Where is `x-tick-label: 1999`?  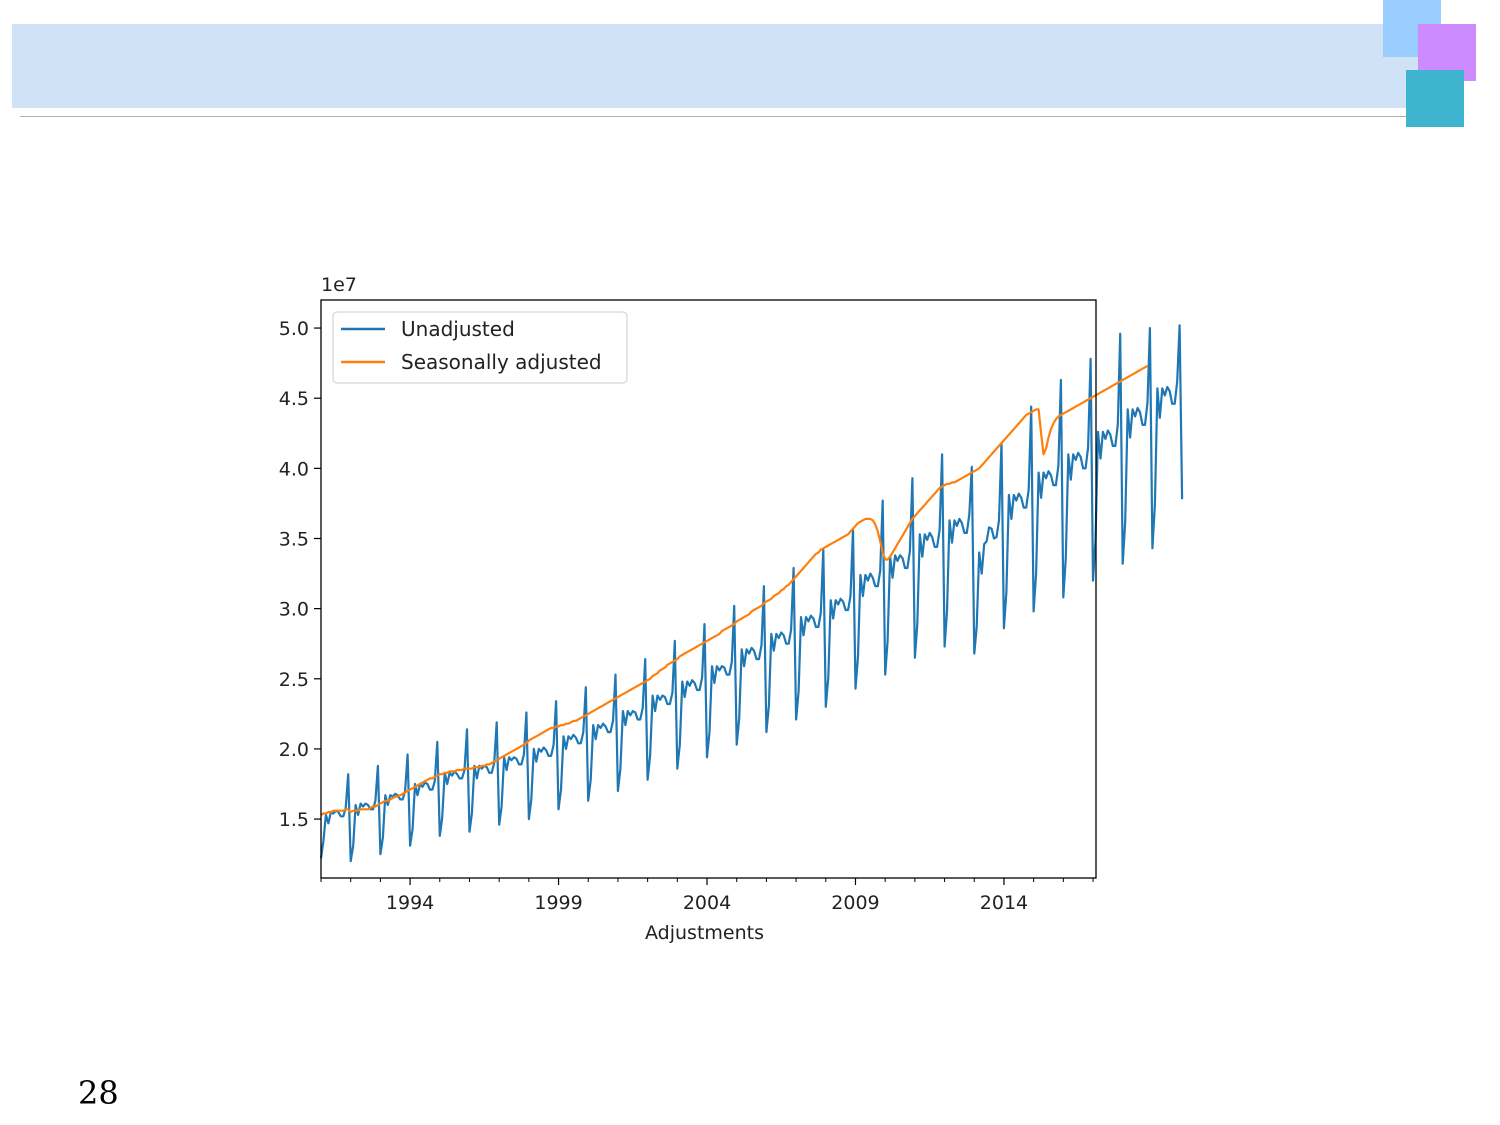
x-tick-label: 1999 is located at coordinates (558, 903).